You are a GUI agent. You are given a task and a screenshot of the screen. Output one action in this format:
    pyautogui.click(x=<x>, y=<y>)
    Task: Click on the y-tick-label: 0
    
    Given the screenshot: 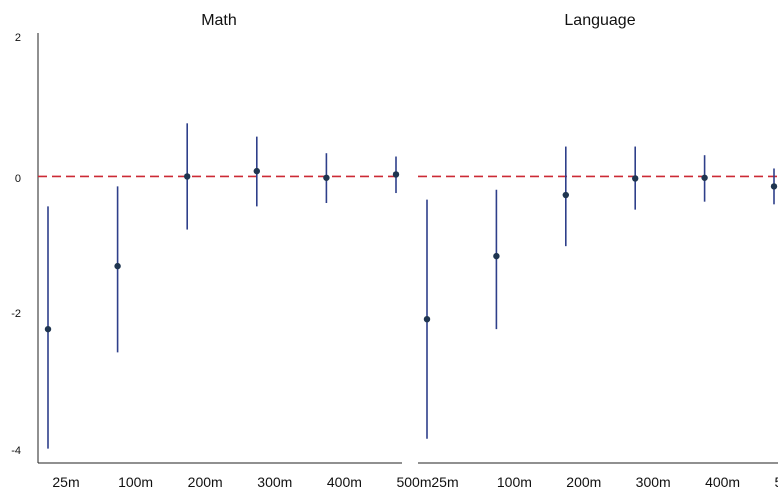 What is the action you would take?
    pyautogui.click(x=18, y=179)
    